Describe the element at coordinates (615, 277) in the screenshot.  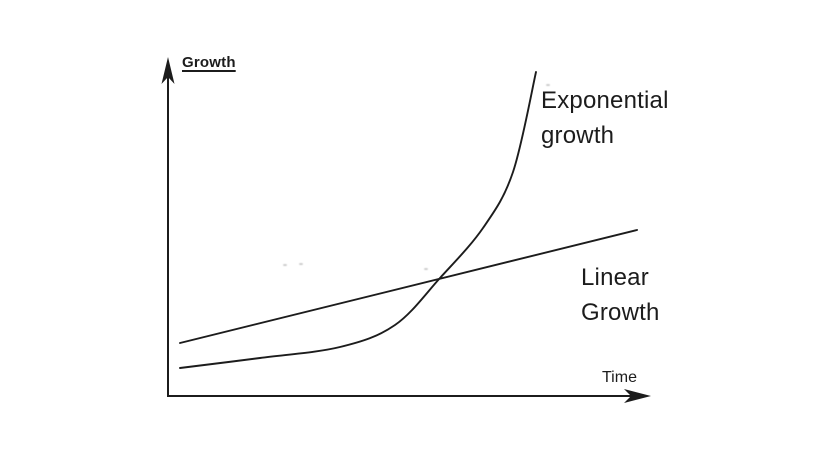
I see `linear-growth-label-line1: Linear` at that location.